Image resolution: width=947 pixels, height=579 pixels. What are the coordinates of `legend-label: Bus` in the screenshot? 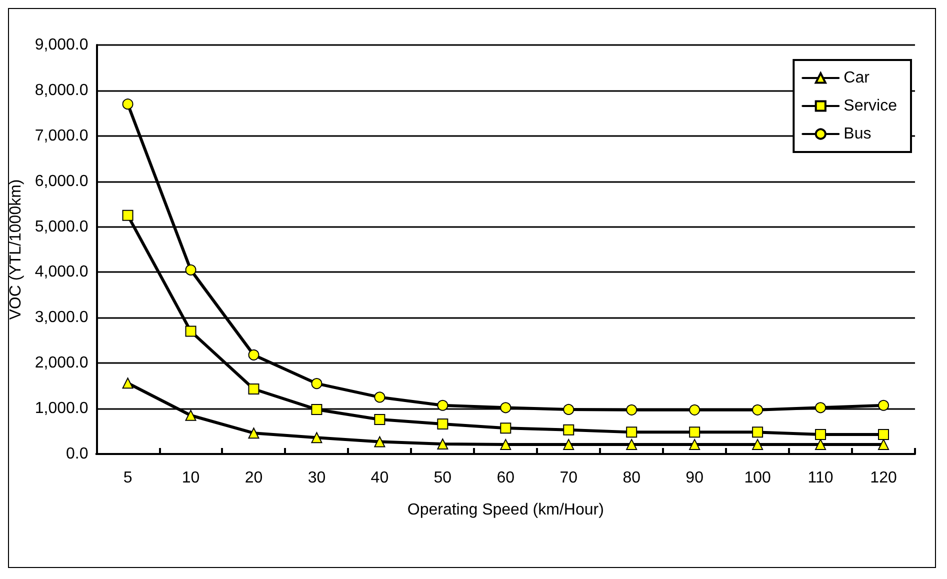 It's located at (858, 134).